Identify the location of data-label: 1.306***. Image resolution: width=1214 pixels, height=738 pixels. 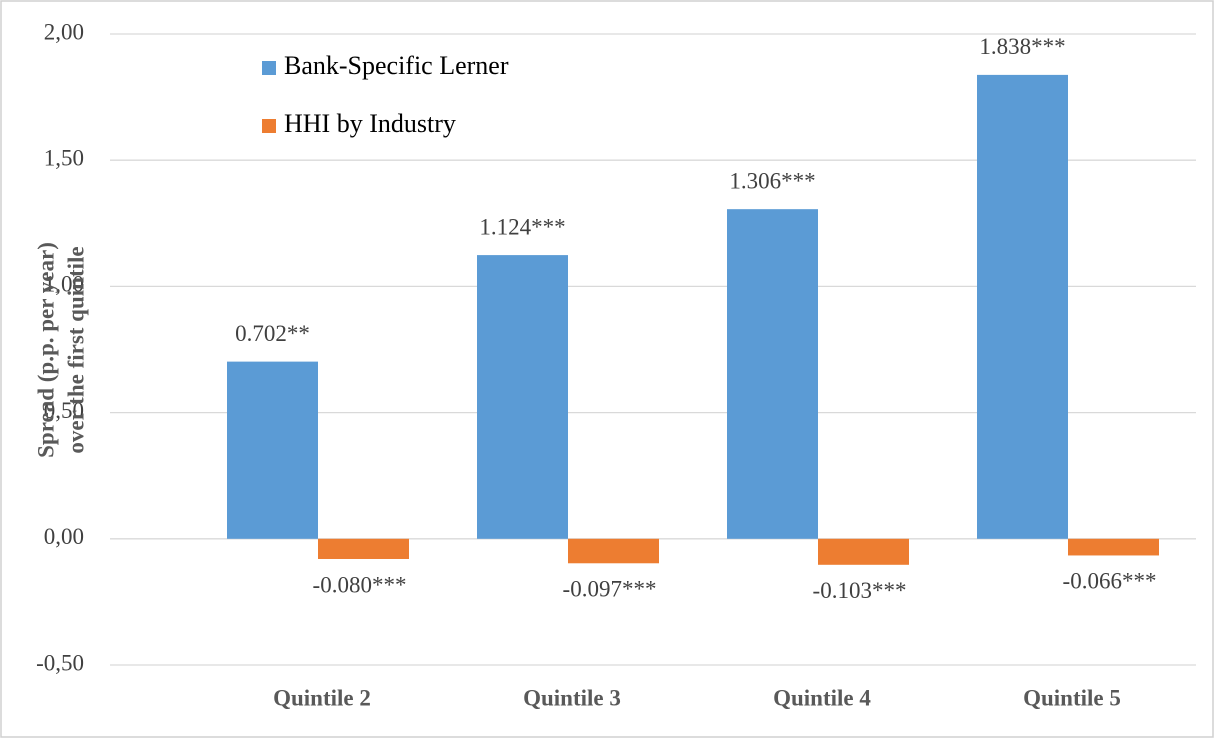
(772, 180).